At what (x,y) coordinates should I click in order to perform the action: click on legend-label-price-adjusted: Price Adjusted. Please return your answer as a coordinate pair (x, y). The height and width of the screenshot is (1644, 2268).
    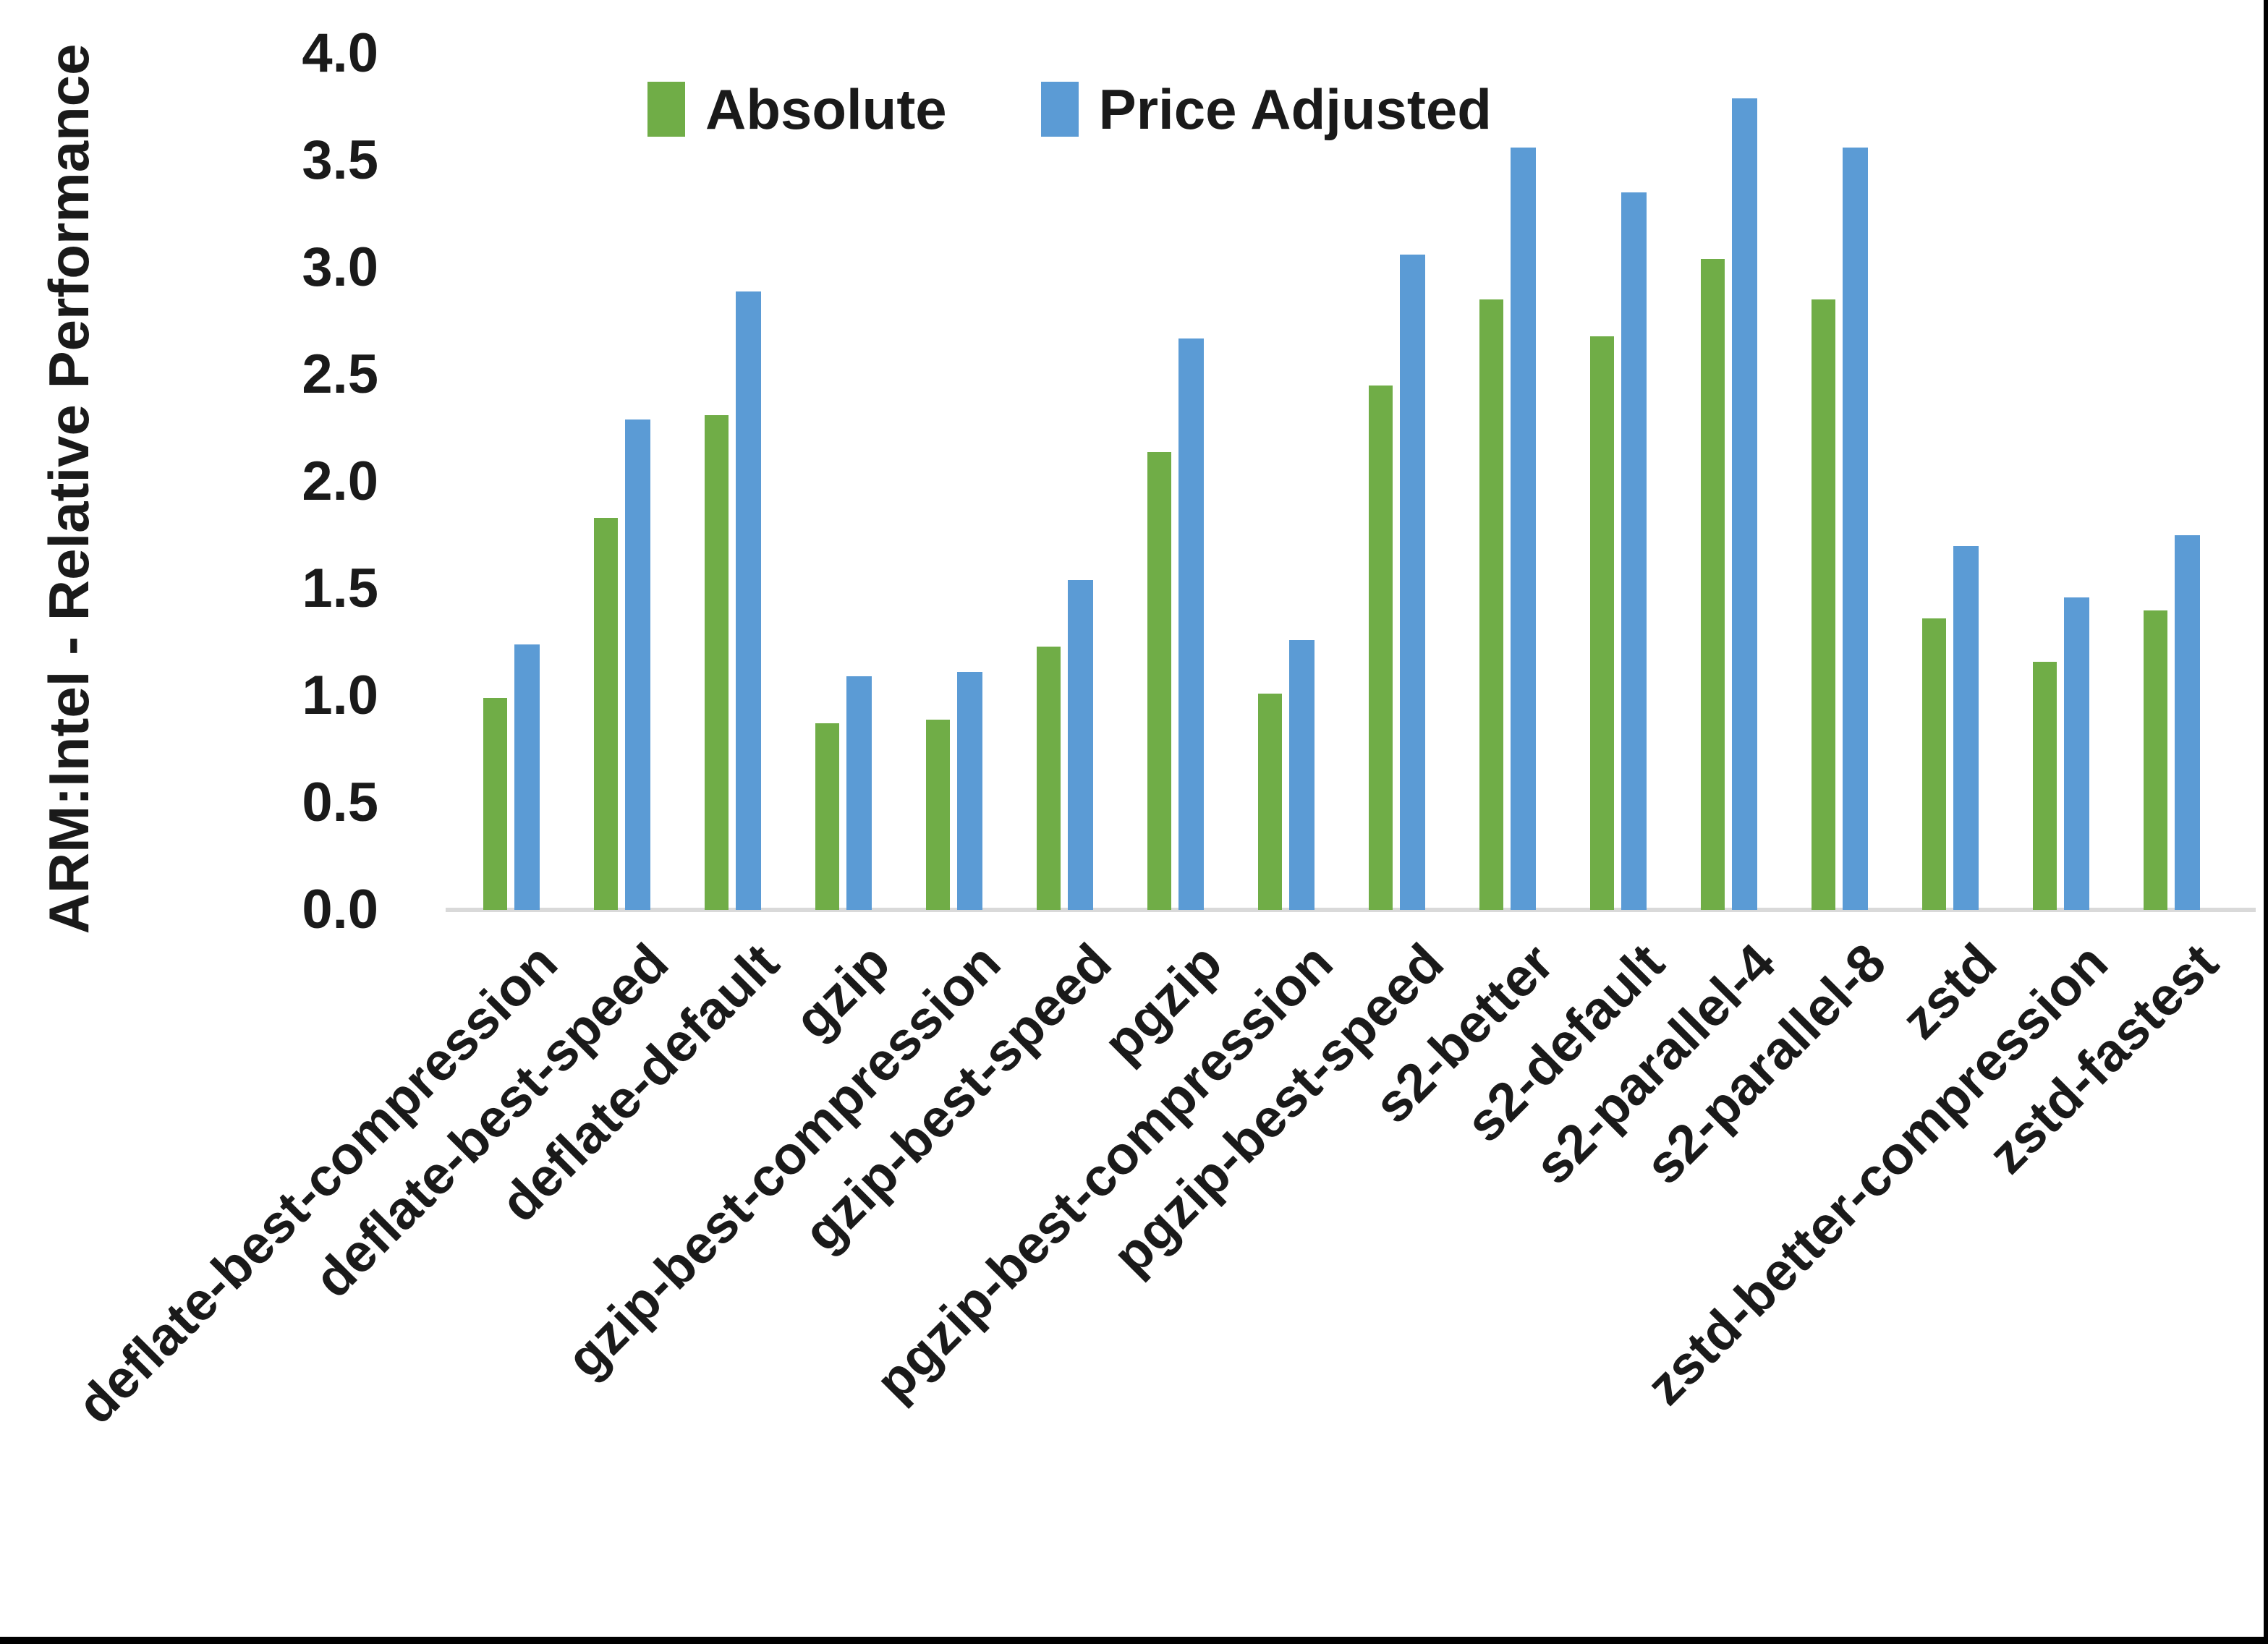
    Looking at the image, I should click on (1295, 109).